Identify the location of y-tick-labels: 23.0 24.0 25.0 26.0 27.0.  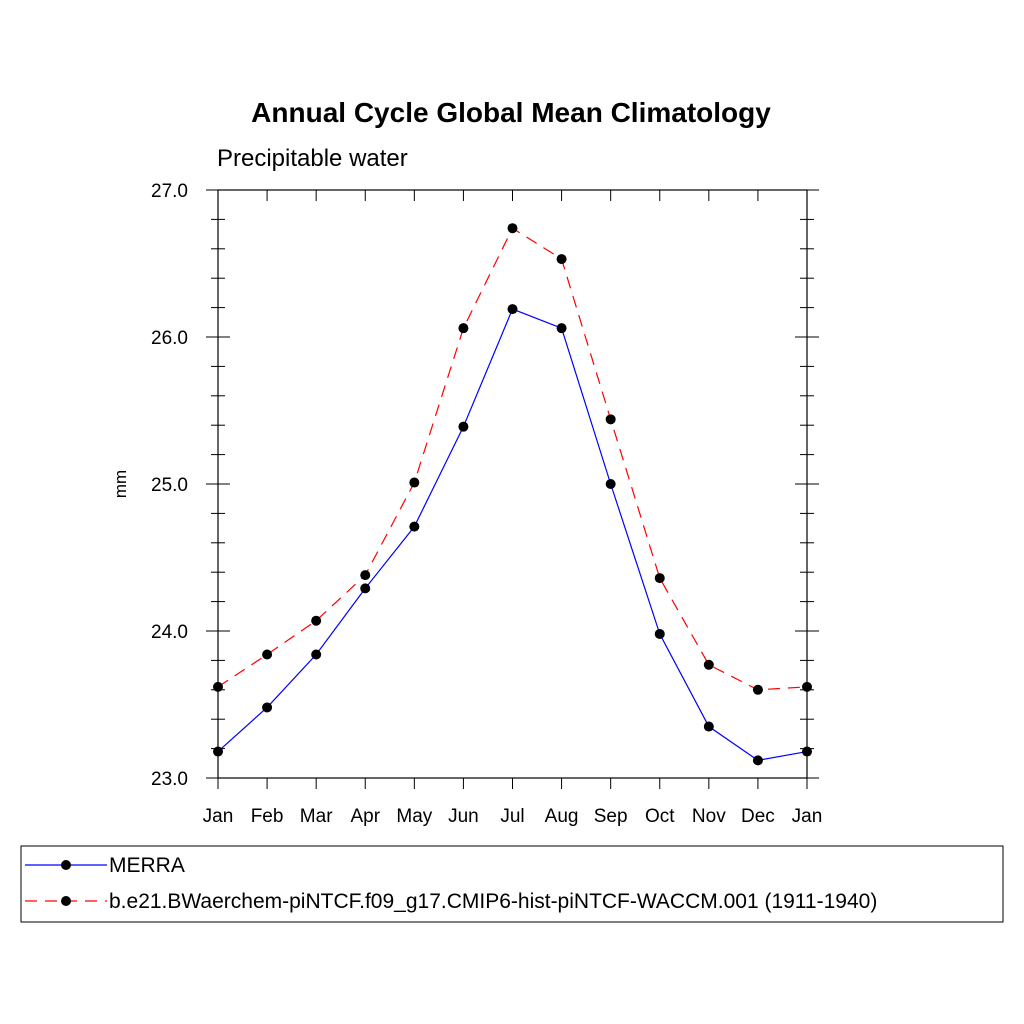
(169, 485).